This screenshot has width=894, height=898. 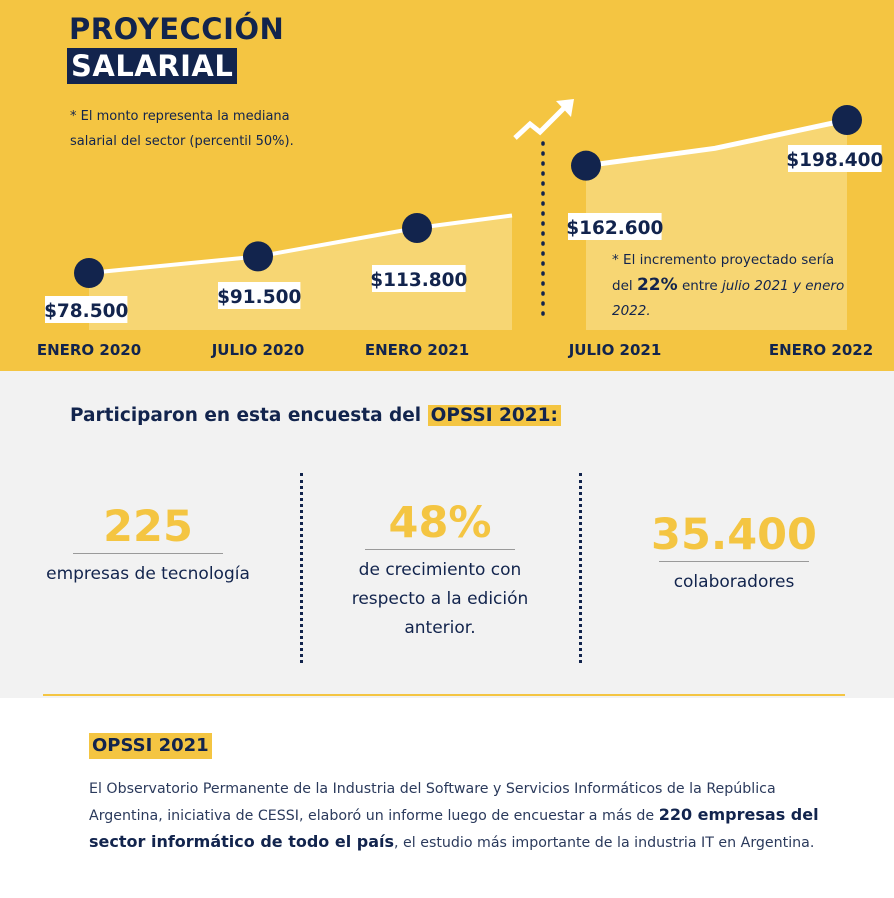 I want to click on x-tick-label: ENERO 2021, so click(x=417, y=350).